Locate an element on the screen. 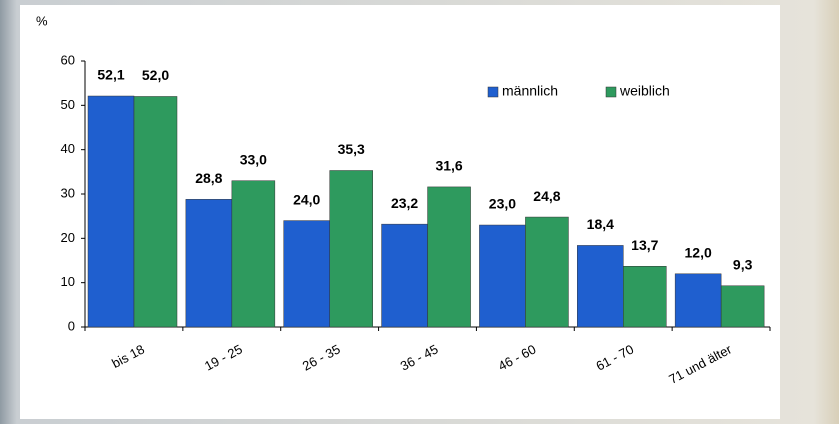 The image size is (839, 424). value-label: 9,3 is located at coordinates (743, 264).